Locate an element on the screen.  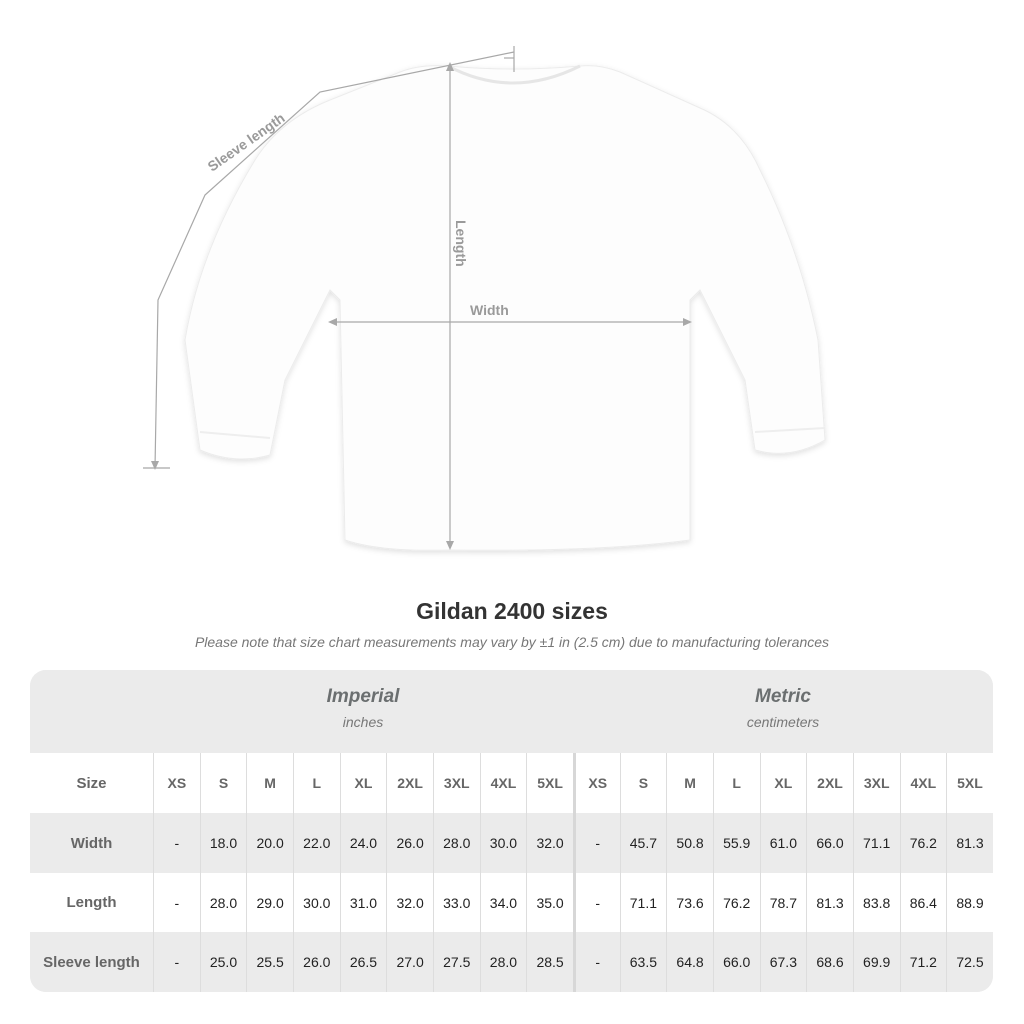
value-cell: 78.7 is located at coordinates (783, 902).